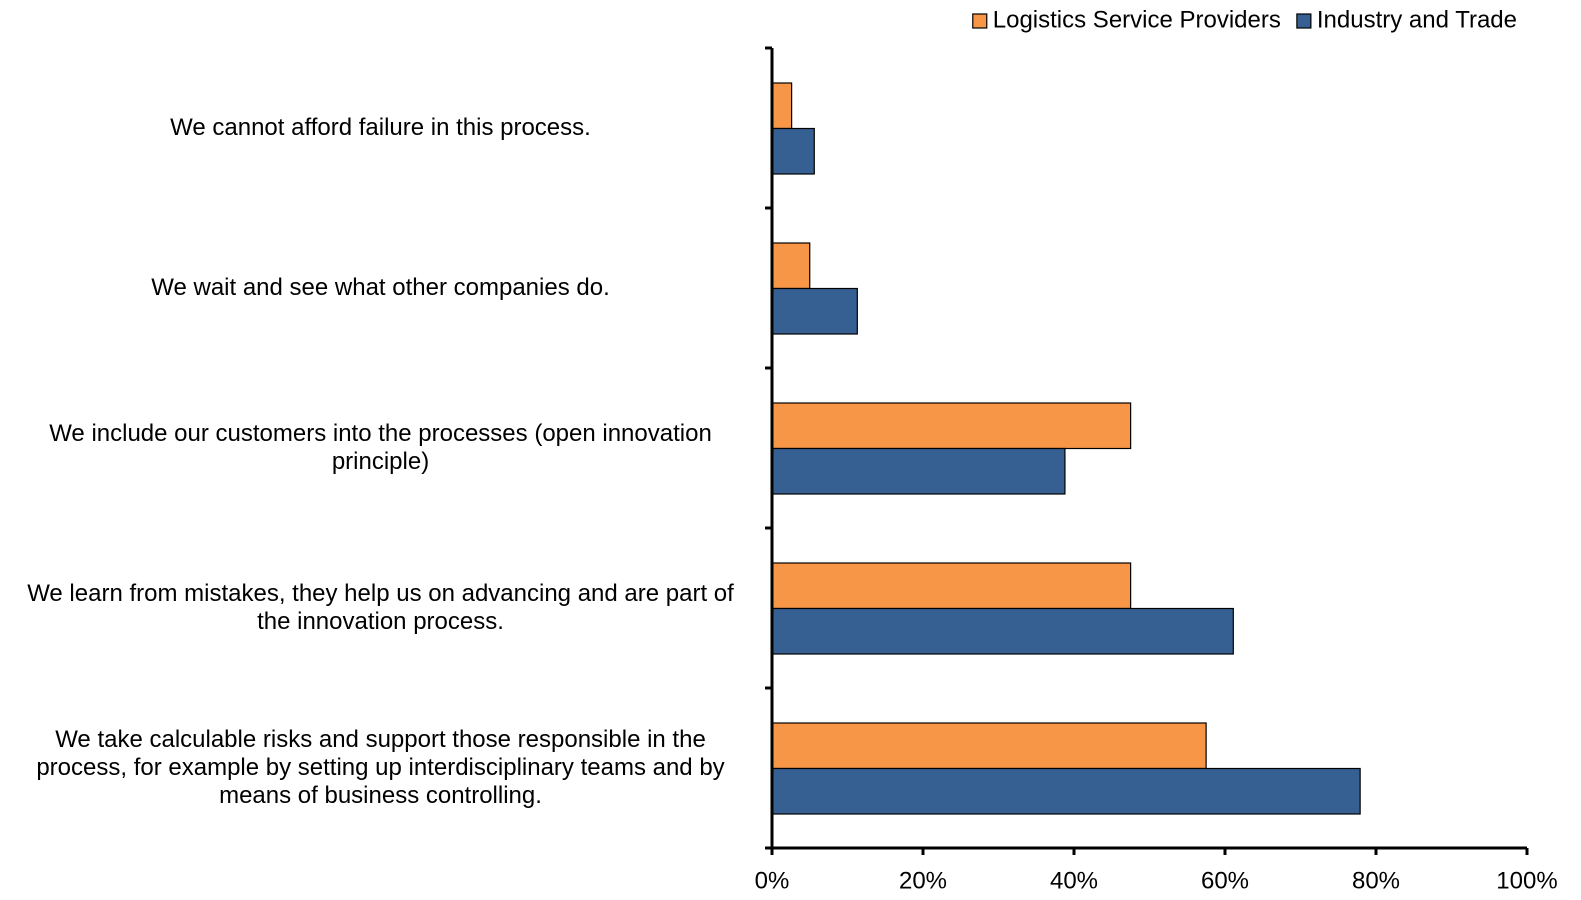  What do you see at coordinates (1225, 880) in the screenshot?
I see `x-tick-label: 60%` at bounding box center [1225, 880].